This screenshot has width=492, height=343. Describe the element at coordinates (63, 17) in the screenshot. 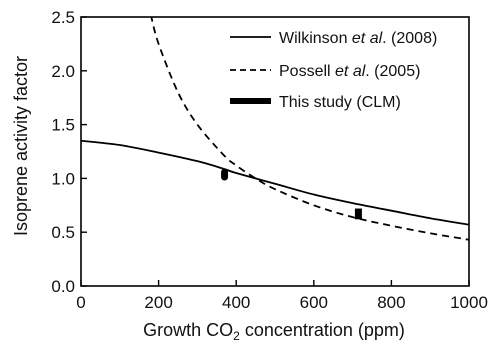

I see `y-tick-label: 2.5` at that location.